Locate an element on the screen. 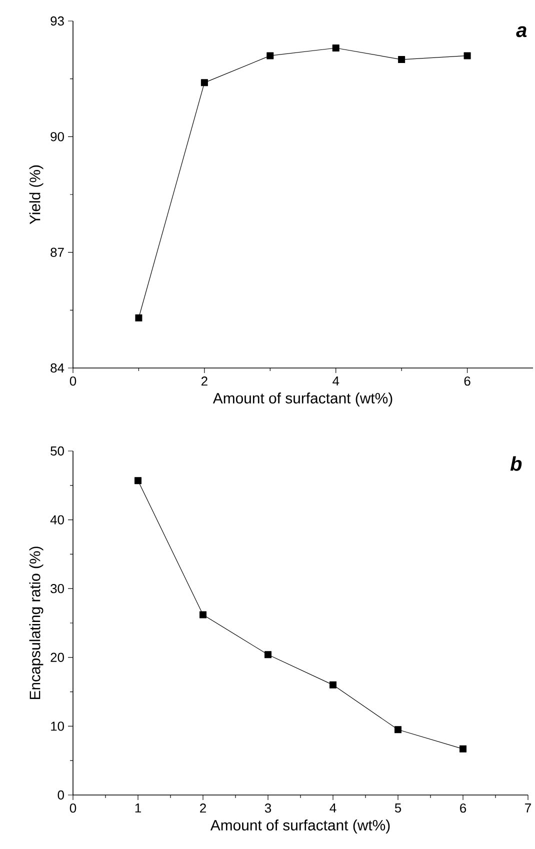 Image resolution: width=535 pixels, height=849 pixels. y-tick-label: 40 is located at coordinates (57, 519).